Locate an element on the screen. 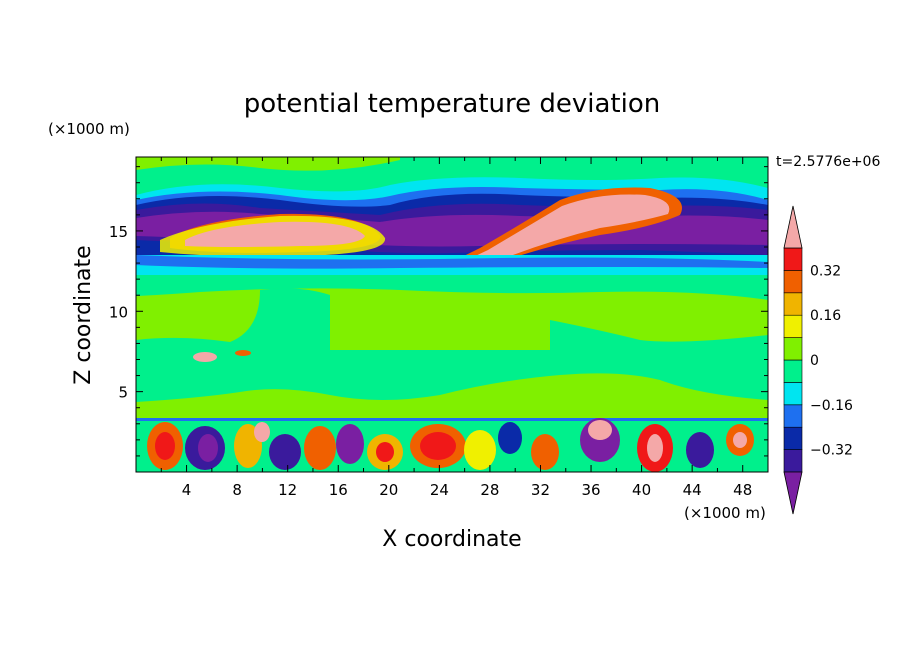  colorbar-max-arrow is located at coordinates (793, 227).